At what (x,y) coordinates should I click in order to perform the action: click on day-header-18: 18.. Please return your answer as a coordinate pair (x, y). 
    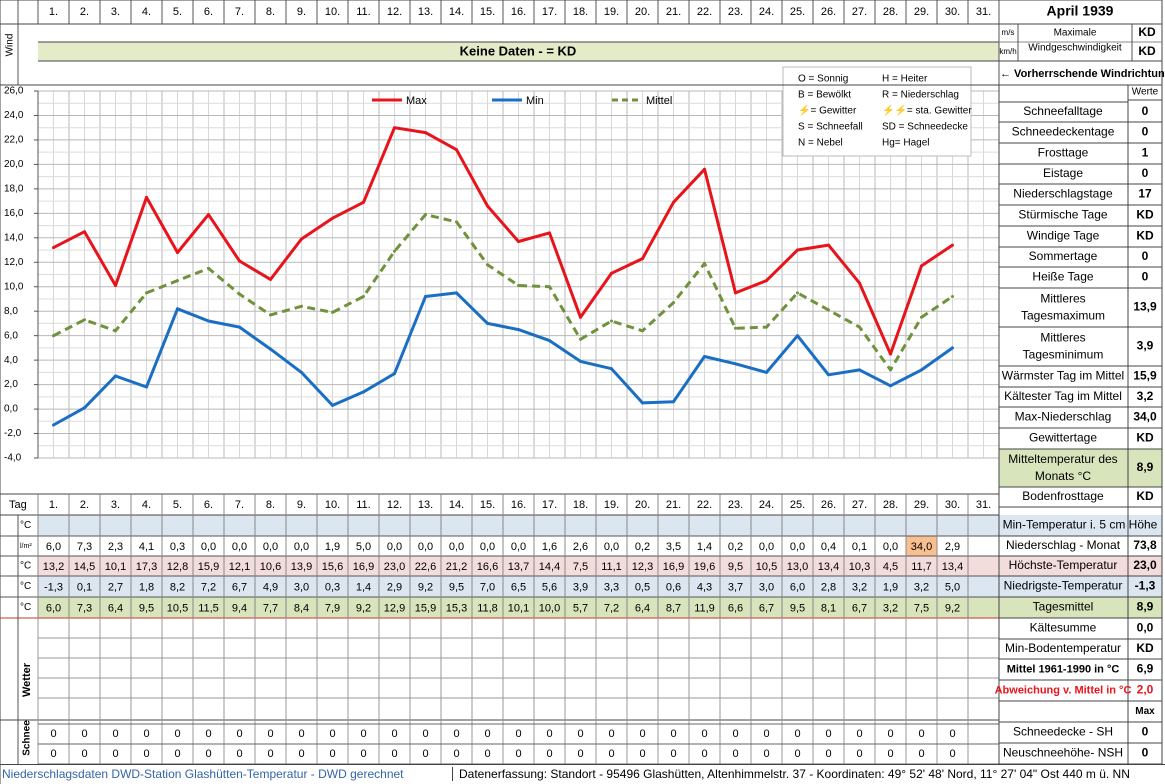
    Looking at the image, I should click on (580, 12).